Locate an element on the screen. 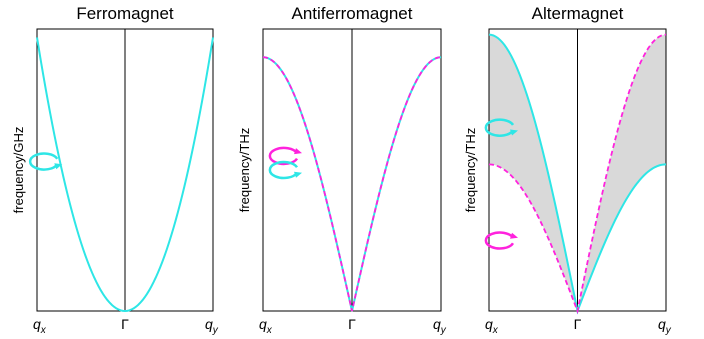 This screenshot has width=704, height=339. panel-title: Antiferromagnet is located at coordinates (352, 13).